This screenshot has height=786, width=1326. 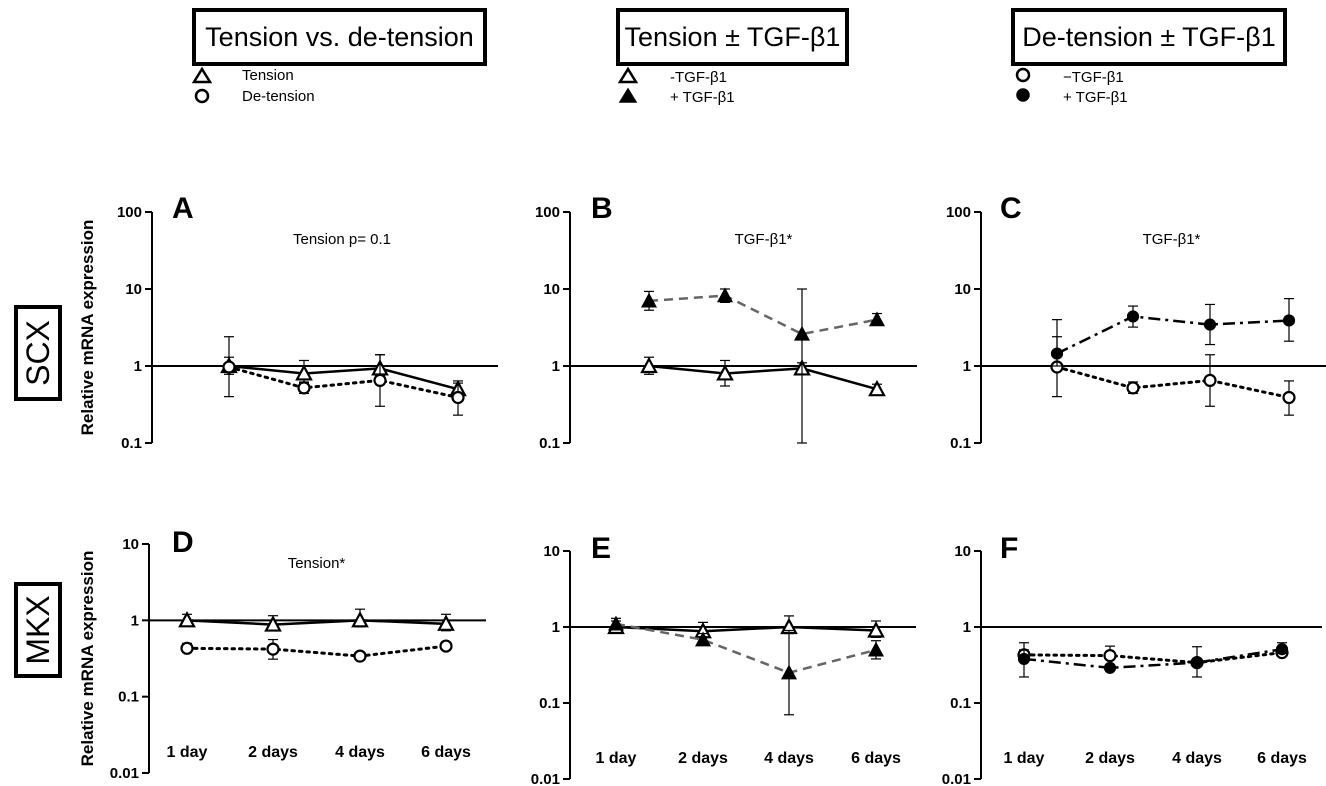 I want to click on header-box-detension-tgf, so click(x=1149, y=37).